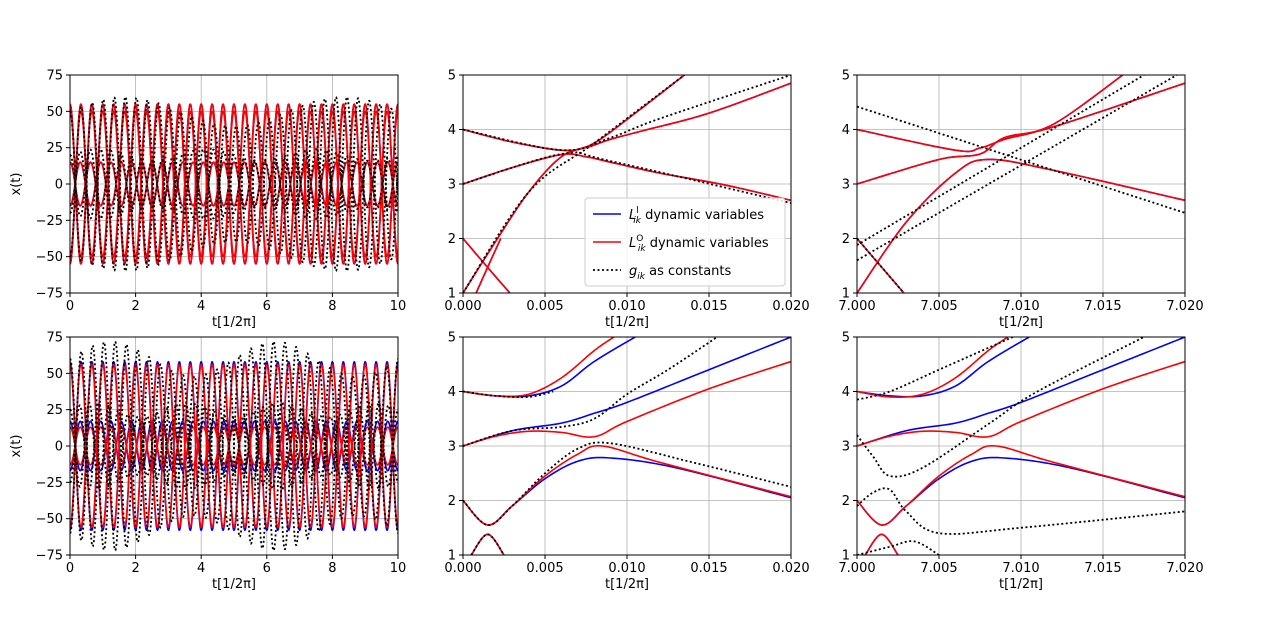 Image resolution: width=1280 pixels, height=623 pixels. I want to click on panel-bottom-left: 0 2 4 6 8 10 −75 −50 −25 0 25 50 75 t[1/2π] x(t), so click(207, 462).